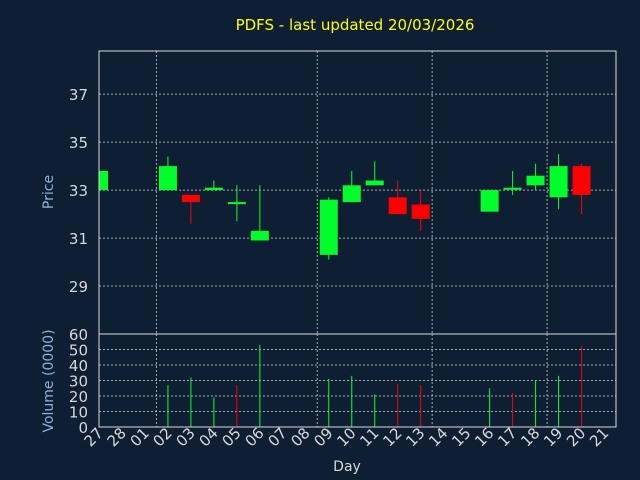  What do you see at coordinates (78, 143) in the screenshot?
I see `price-tick-label: 35` at bounding box center [78, 143].